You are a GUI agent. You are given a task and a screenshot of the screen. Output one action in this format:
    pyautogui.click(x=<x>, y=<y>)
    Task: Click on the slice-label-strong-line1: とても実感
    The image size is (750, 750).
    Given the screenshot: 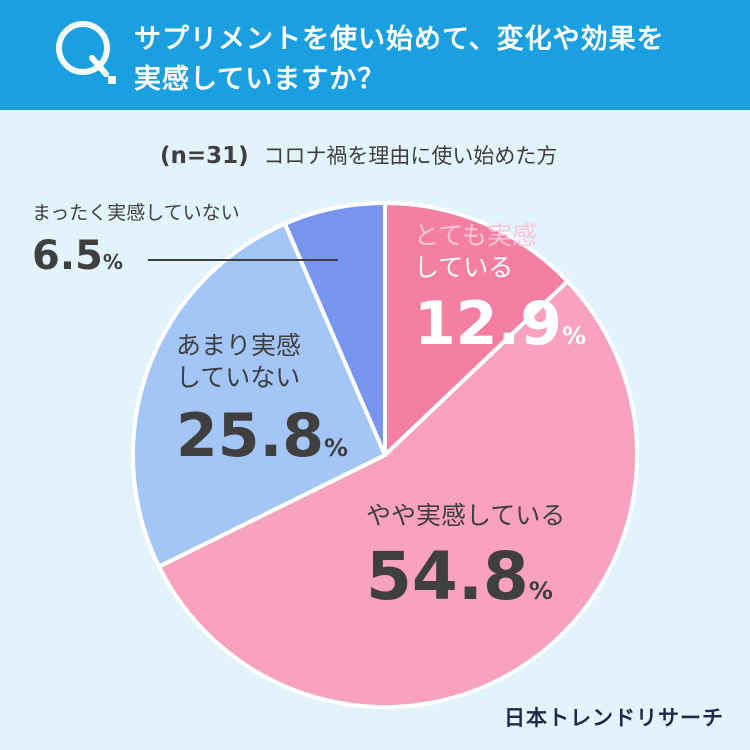 What is the action you would take?
    pyautogui.click(x=476, y=235)
    